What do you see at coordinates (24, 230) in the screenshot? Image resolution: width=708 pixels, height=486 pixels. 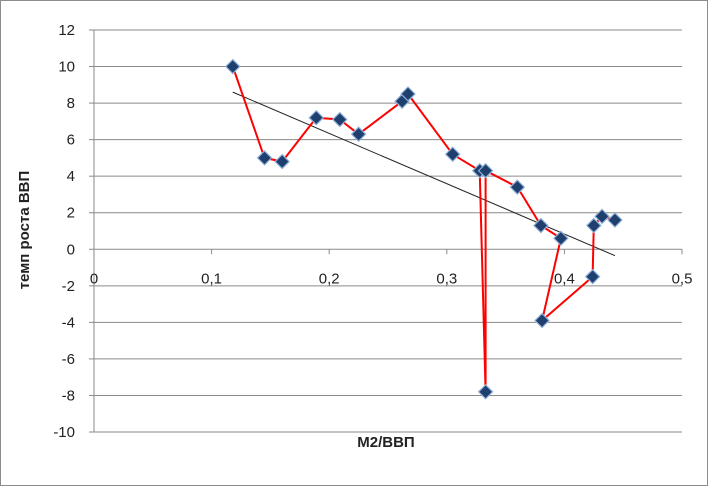 I see `y-axis-title: темп роста ВВП` at bounding box center [24, 230].